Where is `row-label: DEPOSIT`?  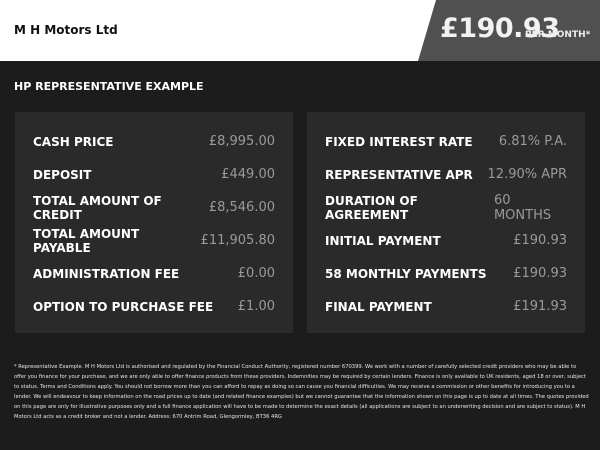
row-label: DEPOSIT is located at coordinates (62, 174).